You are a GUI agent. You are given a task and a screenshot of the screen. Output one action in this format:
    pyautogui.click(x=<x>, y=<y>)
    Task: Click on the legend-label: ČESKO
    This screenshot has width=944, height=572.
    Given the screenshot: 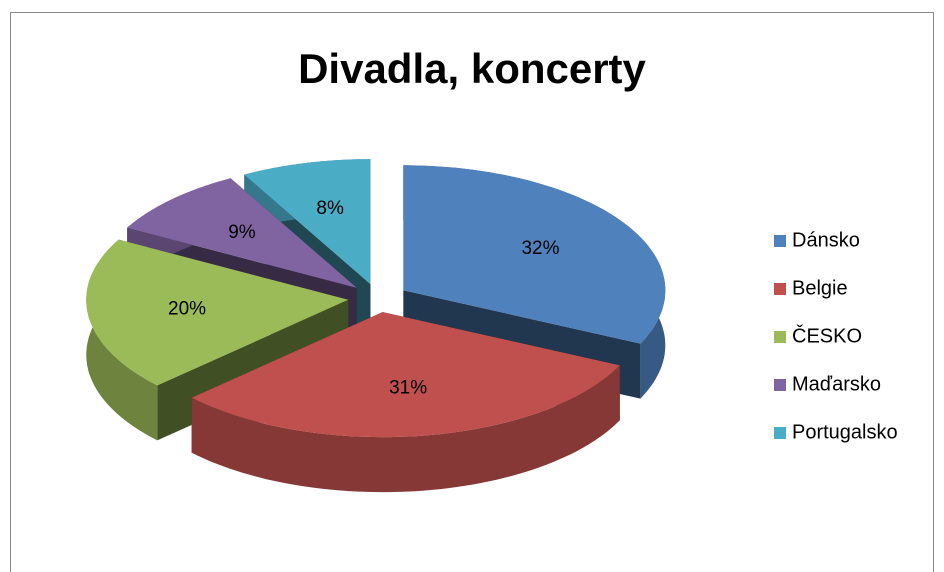 What is the action you would take?
    pyautogui.click(x=827, y=335)
    